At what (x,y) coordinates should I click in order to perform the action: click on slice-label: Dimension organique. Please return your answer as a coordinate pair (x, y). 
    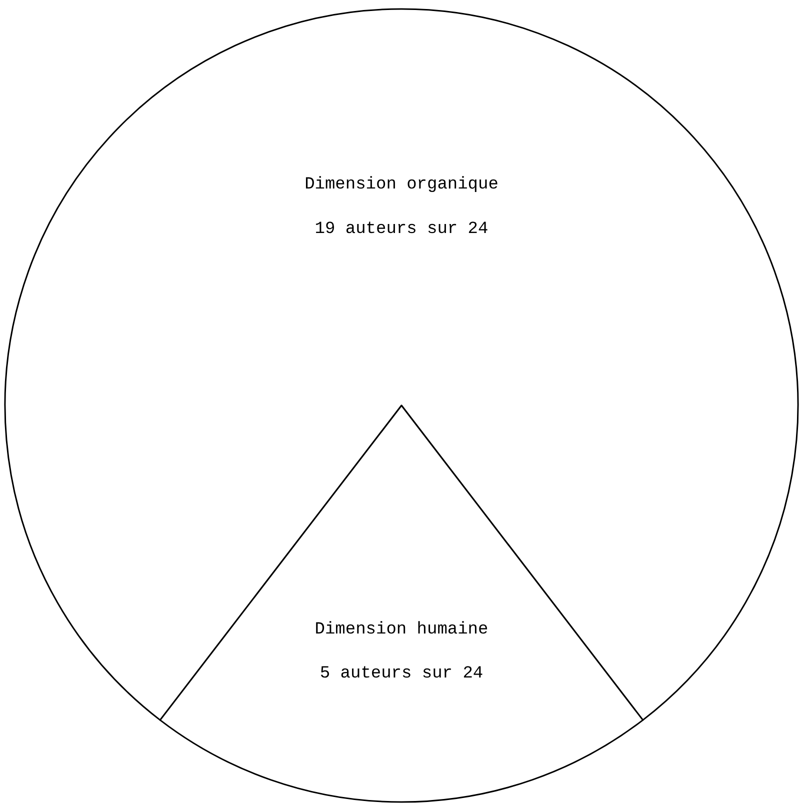
    Looking at the image, I should click on (401, 185).